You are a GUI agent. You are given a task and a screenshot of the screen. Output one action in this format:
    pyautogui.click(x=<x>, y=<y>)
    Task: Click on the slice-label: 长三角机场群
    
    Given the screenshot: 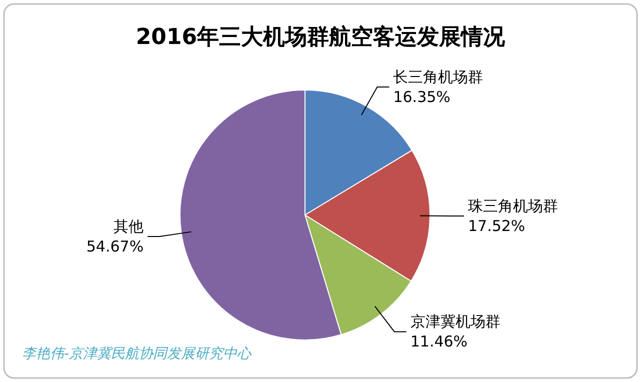 What is the action you would take?
    pyautogui.click(x=438, y=77)
    